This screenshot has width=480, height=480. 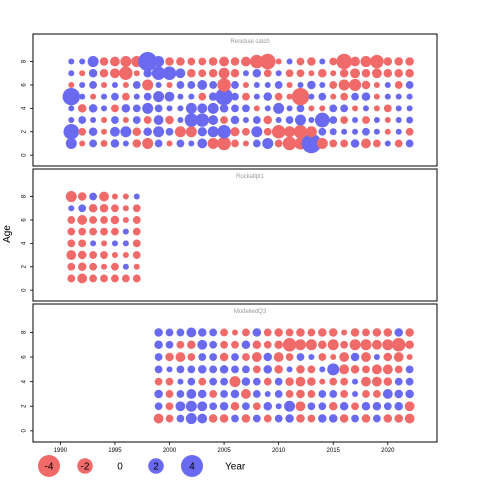 What do you see at coordinates (7, 234) in the screenshot?
I see `y-axis-label: Age` at bounding box center [7, 234].